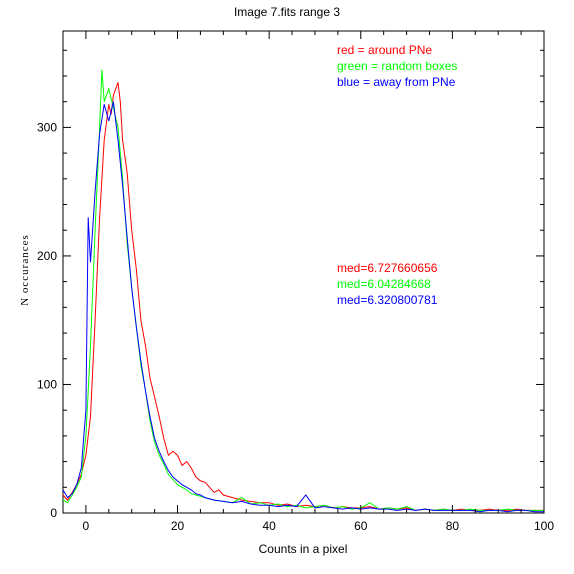 This screenshot has height=574, width=574. What do you see at coordinates (47, 127) in the screenshot?
I see `y-tick-label: 300` at bounding box center [47, 127].